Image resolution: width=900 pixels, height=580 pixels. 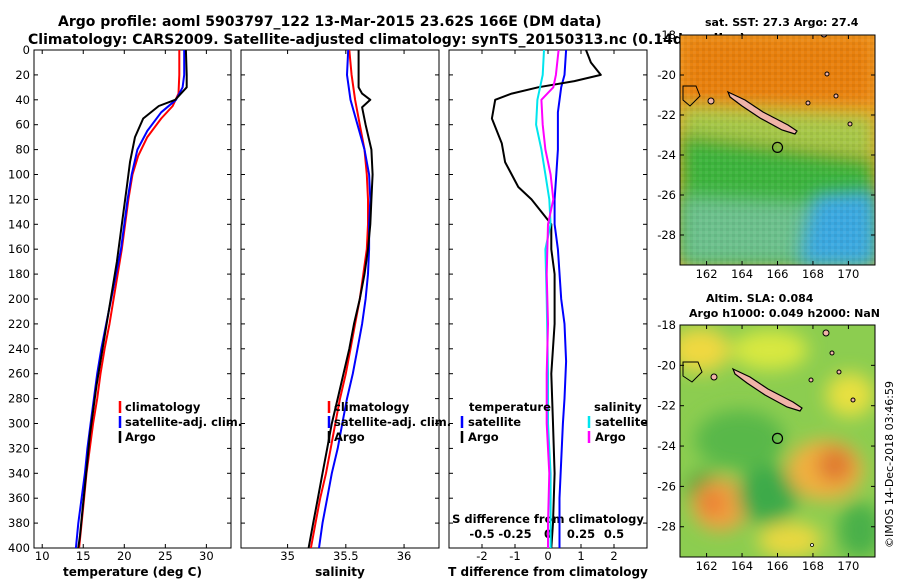 I want to click on y-tick-label: 240, so click(x=19, y=349).